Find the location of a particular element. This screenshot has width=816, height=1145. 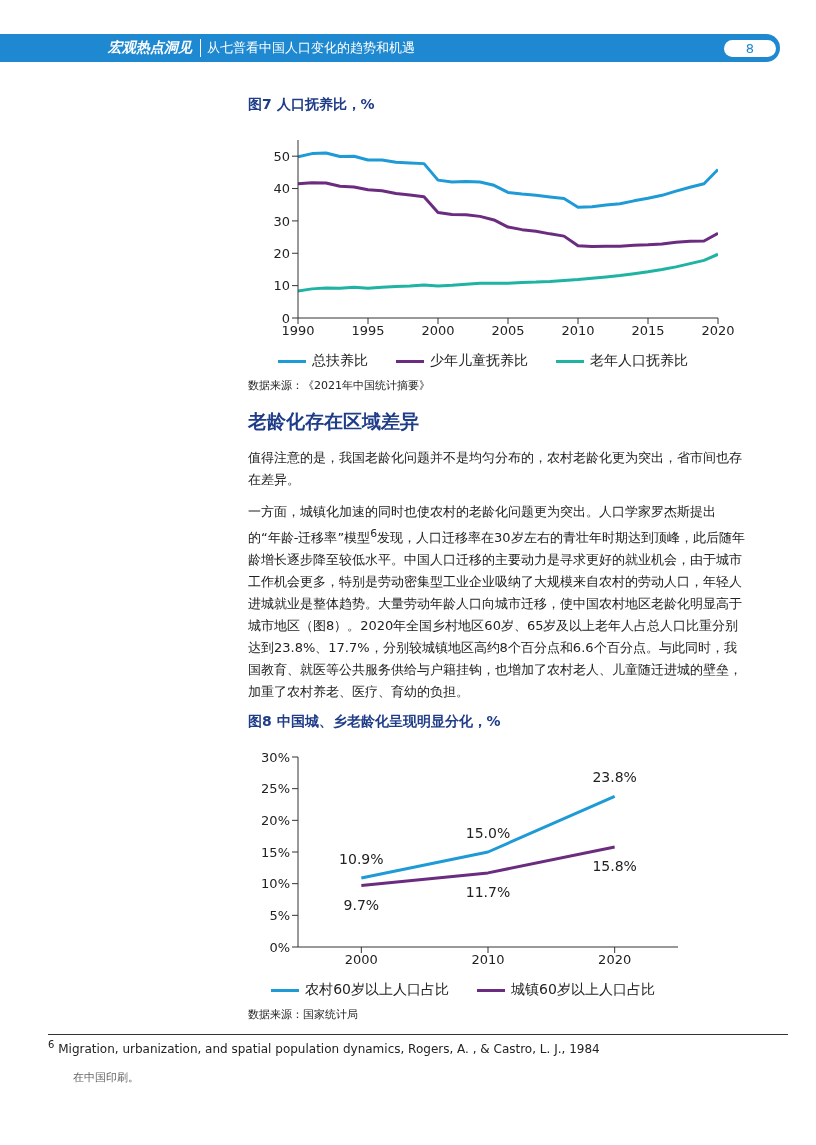

text: 从七普看中国人口变化的趋势和机遇 is located at coordinates (307, 48).